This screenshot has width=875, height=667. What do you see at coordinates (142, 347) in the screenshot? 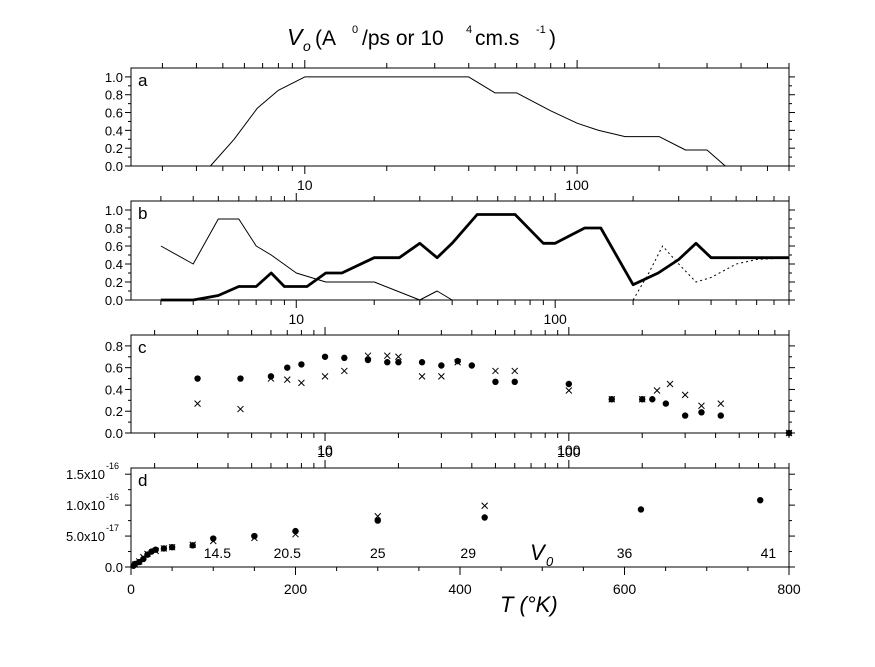
I see `panel-label: c` at bounding box center [142, 347].